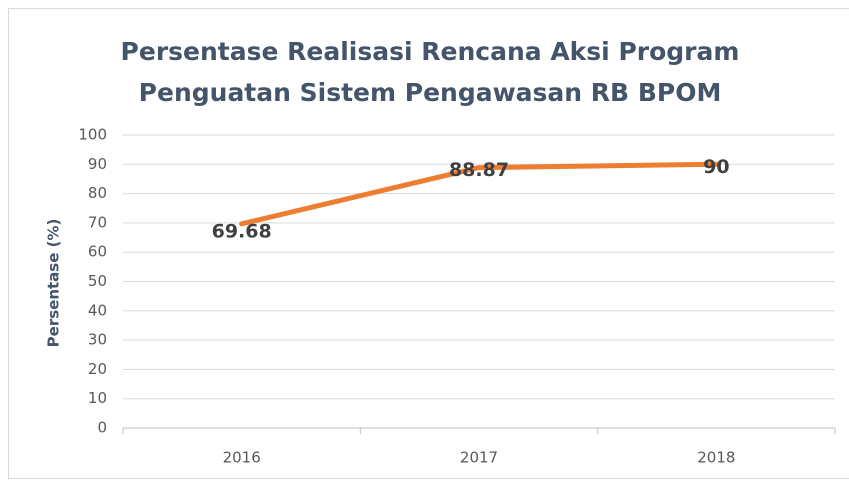 The width and height of the screenshot is (849, 481). I want to click on y-tick-label: 50, so click(97, 281).